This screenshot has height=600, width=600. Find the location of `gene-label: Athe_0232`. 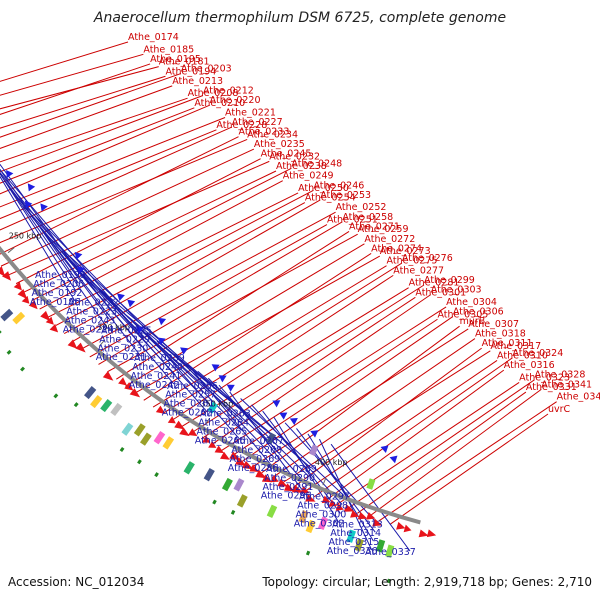

gene-label: Athe_0232 is located at coordinates (294, 156).